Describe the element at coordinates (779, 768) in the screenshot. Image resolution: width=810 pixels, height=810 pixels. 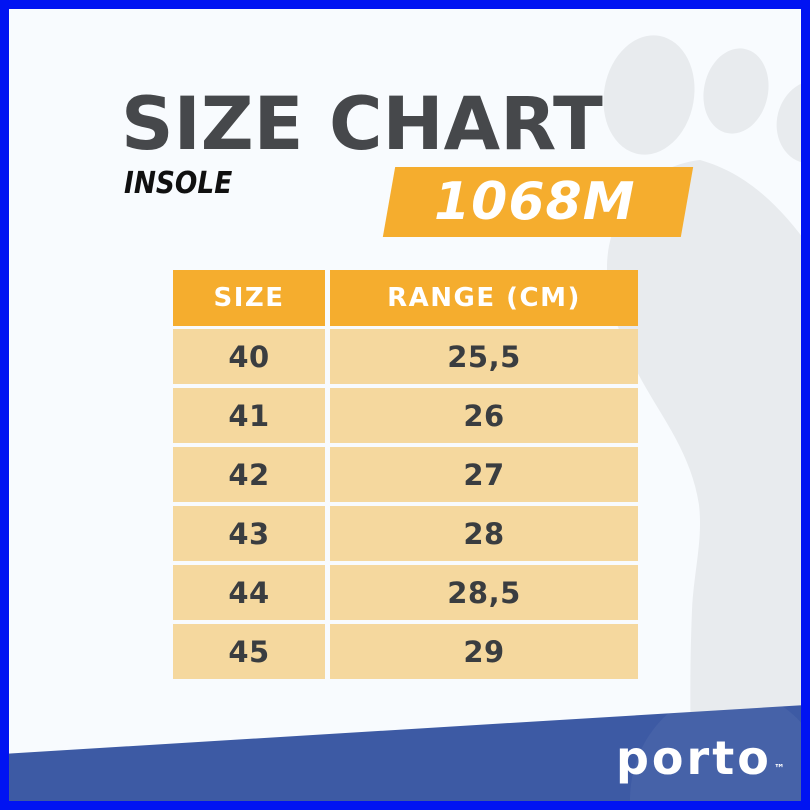
I see `trademark-symbol: ™` at that location.